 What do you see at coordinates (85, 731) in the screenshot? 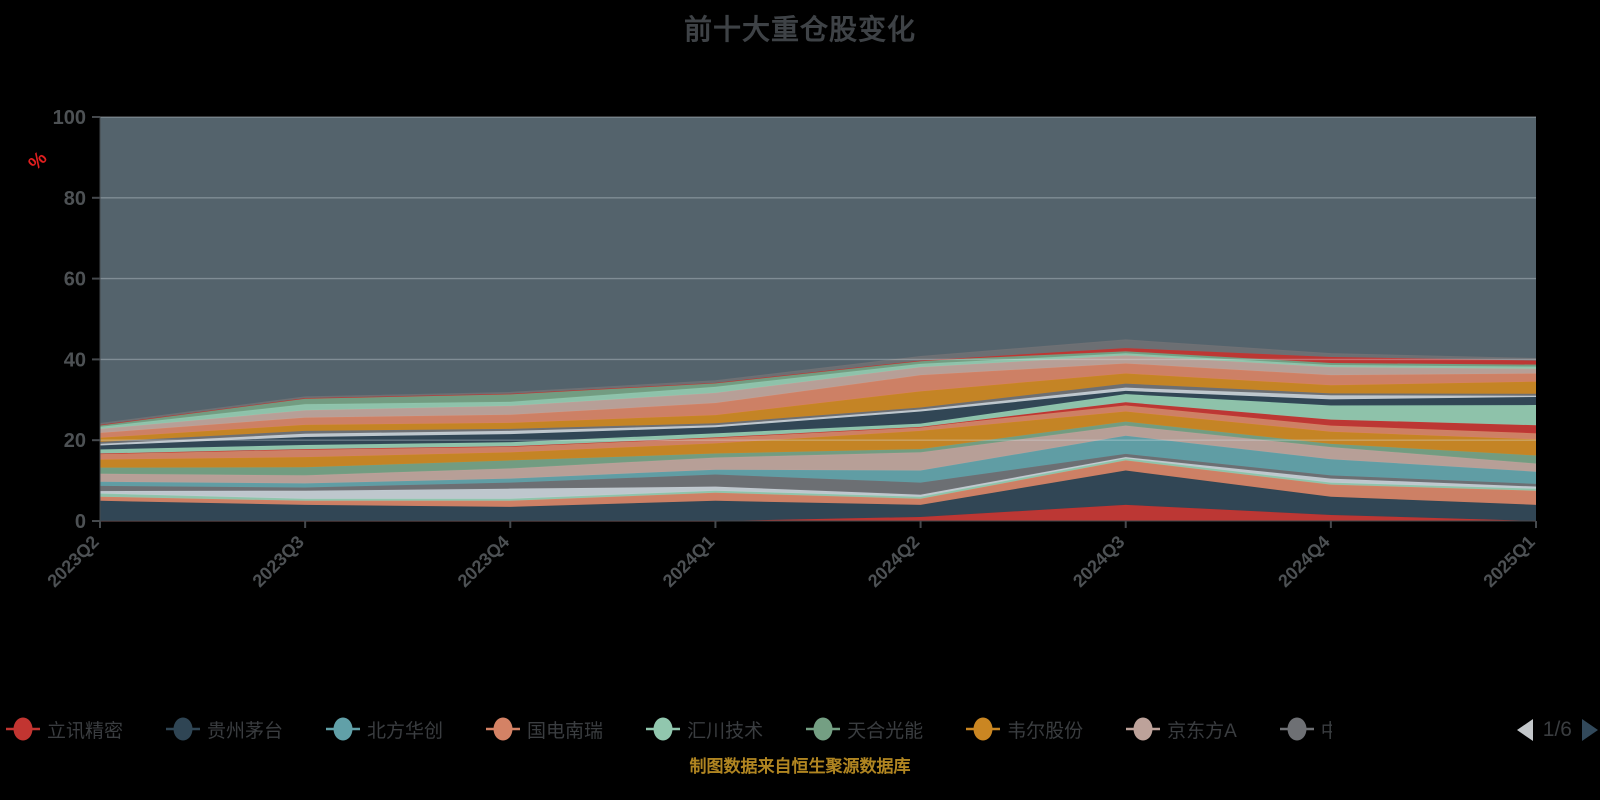
I see `legend-label: 立讯精密` at bounding box center [85, 731].